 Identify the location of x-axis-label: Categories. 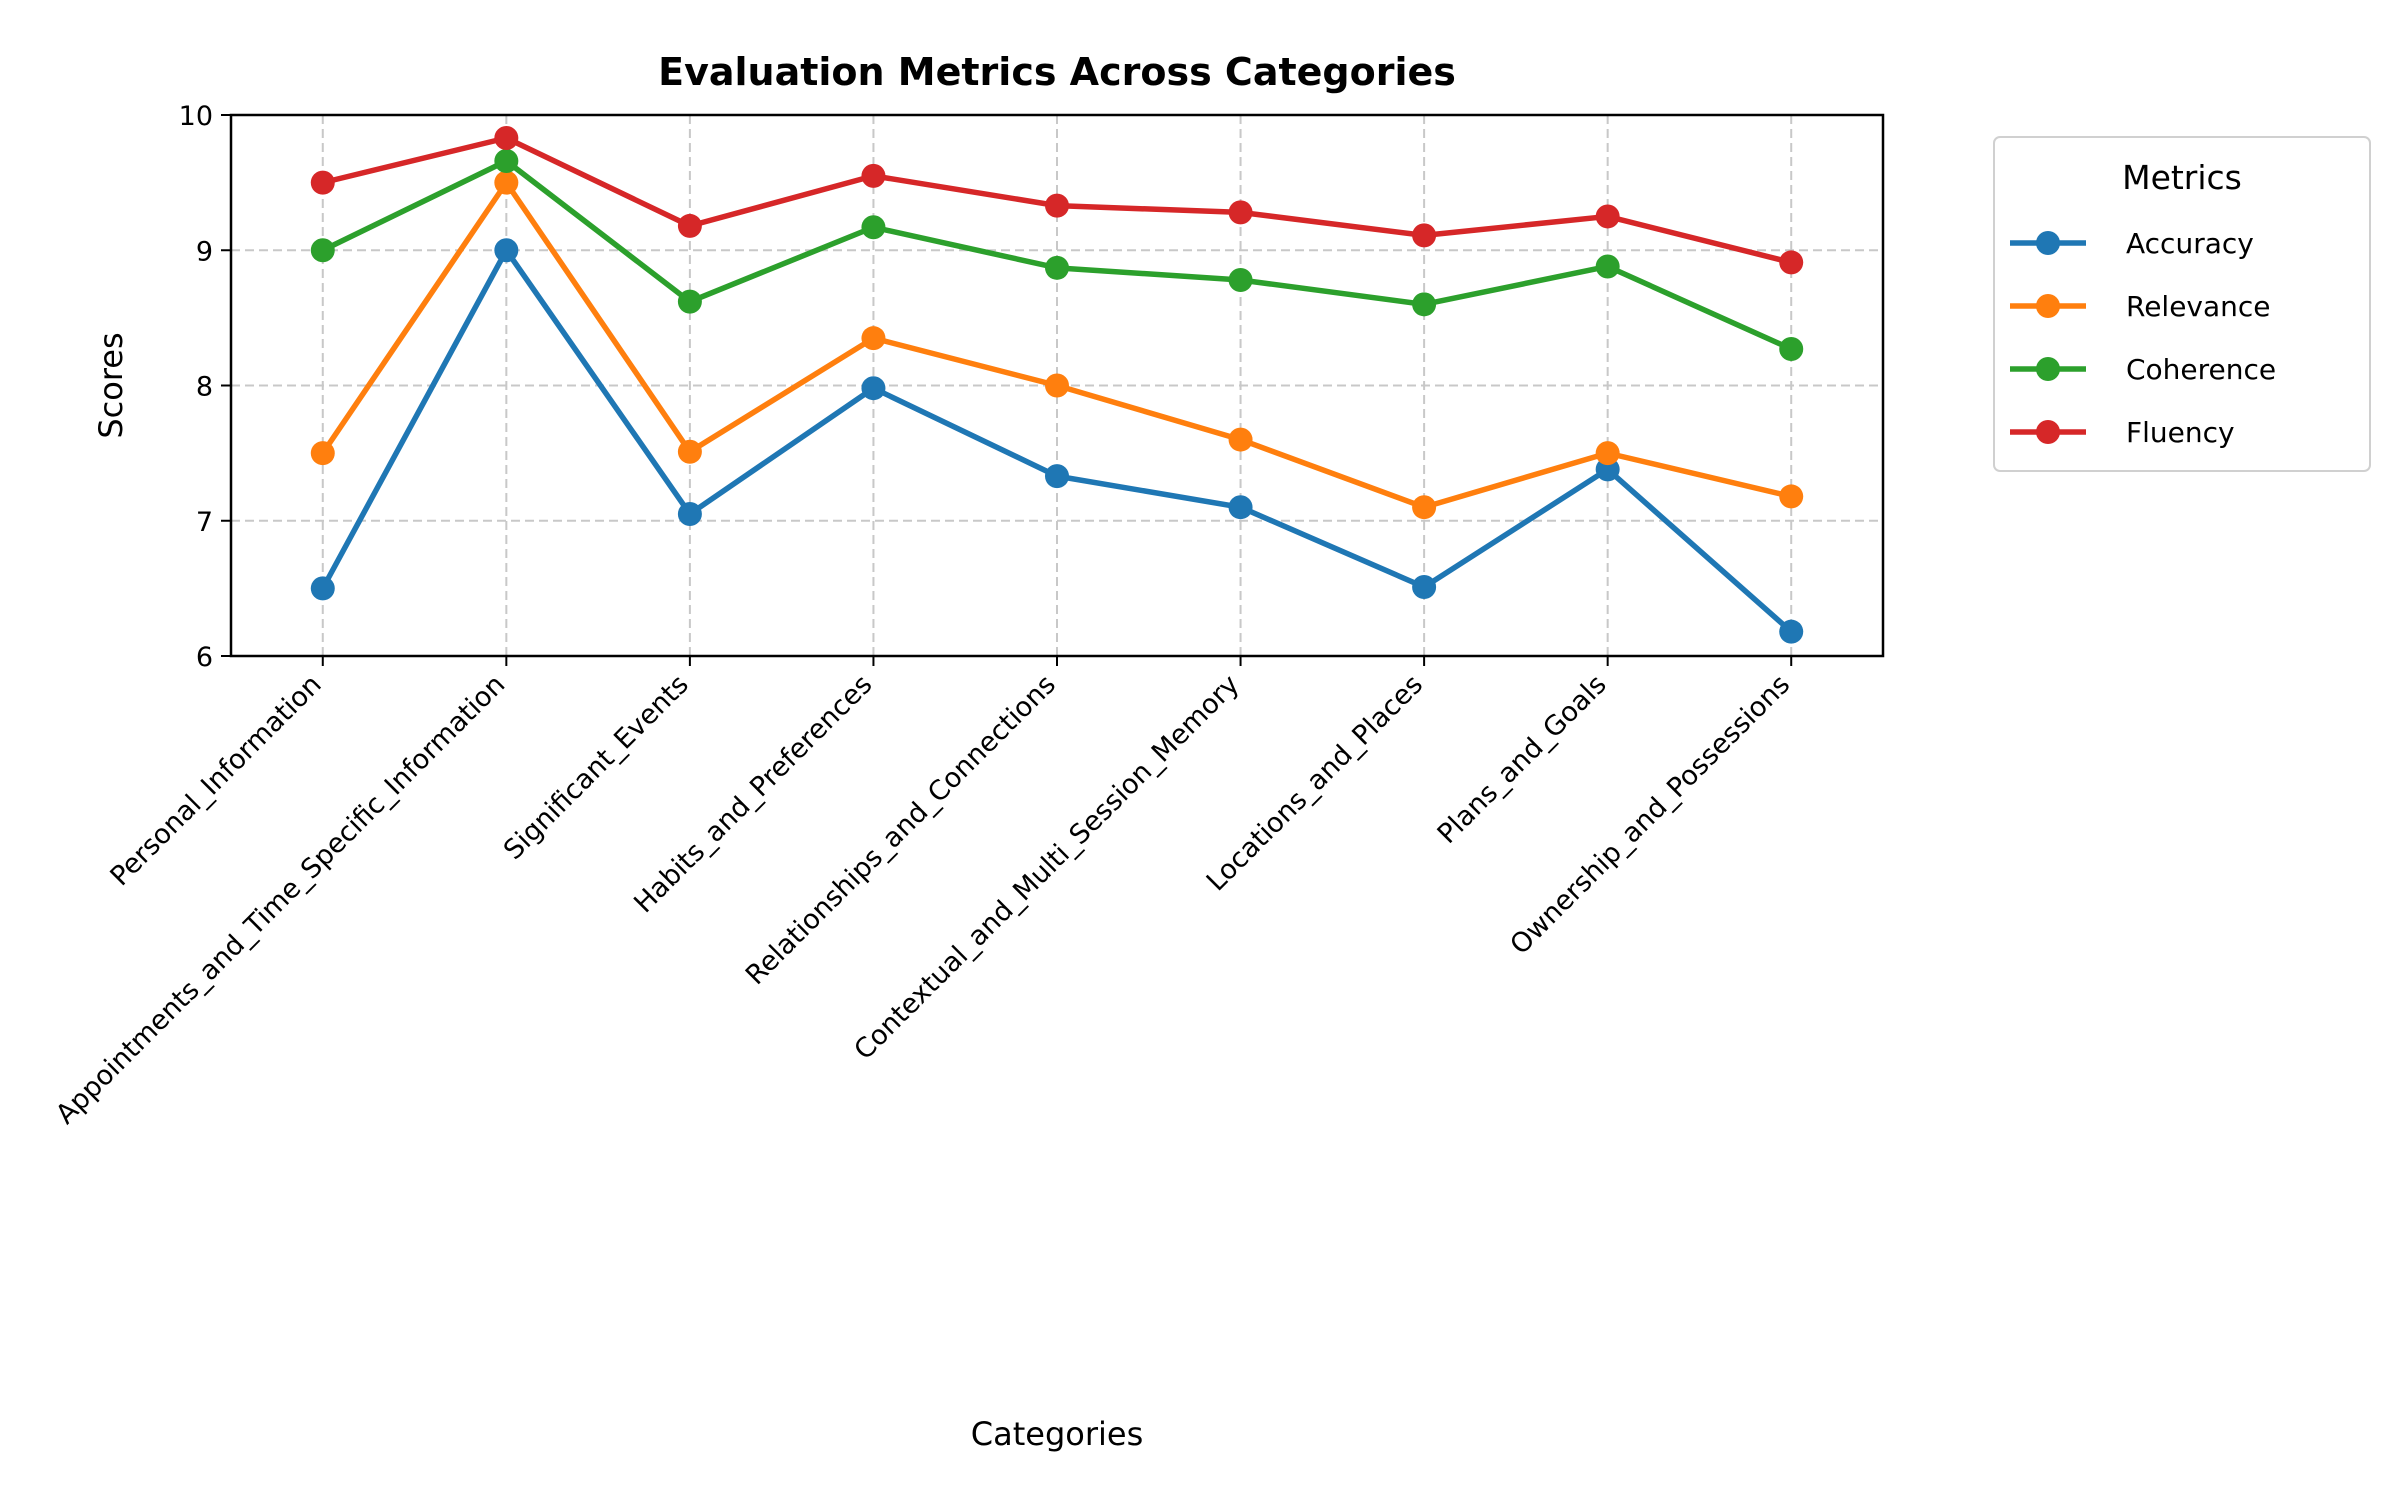
(1057, 1434).